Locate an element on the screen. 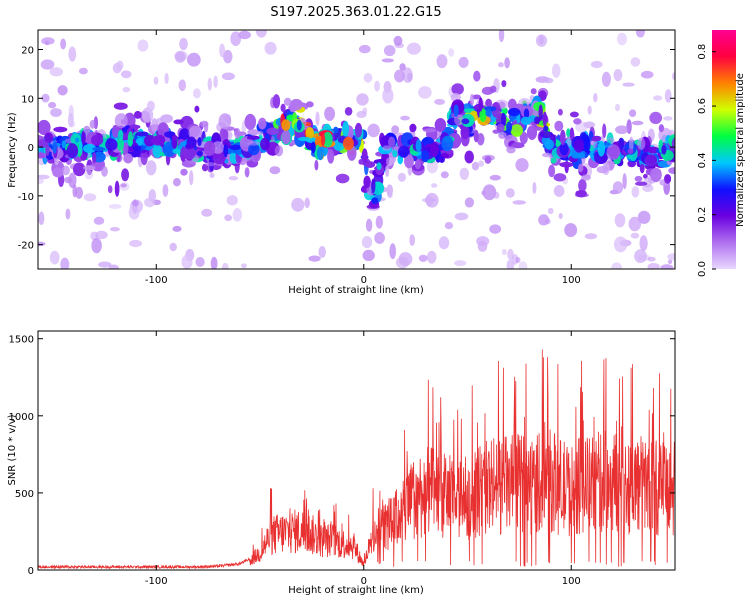  colorbar-tick-label: 0.6 is located at coordinates (702, 106).